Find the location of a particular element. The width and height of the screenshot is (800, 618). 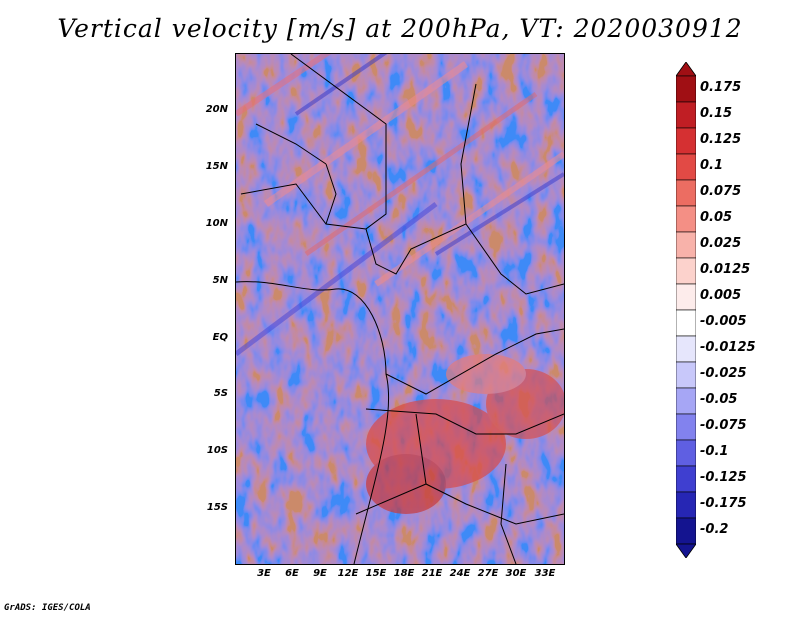

colorbar-label: 0.005 is located at coordinates (721, 295).